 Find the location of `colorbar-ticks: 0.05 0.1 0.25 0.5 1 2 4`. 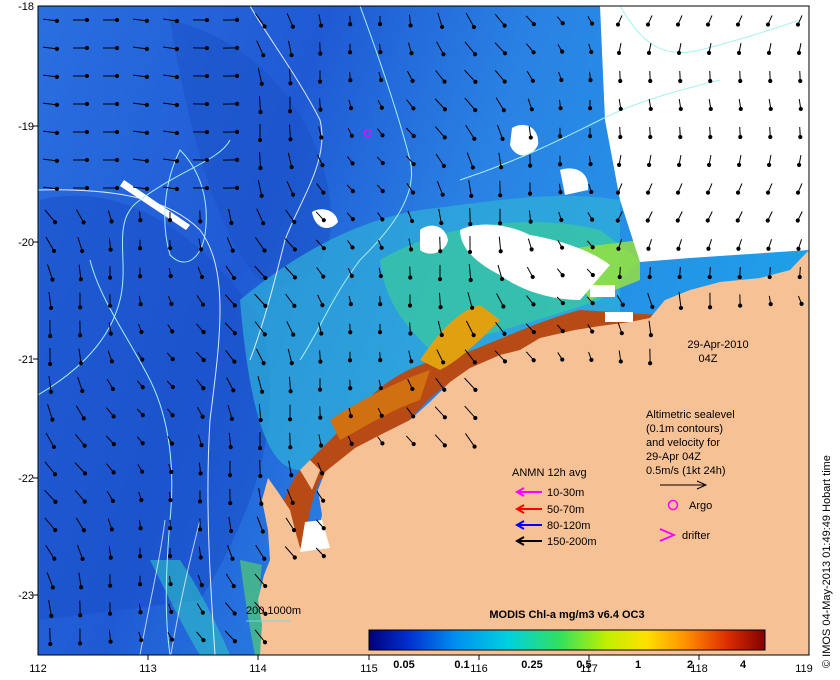

colorbar-ticks: 0.05 0.1 0.25 0.5 1 2 4 is located at coordinates (570, 665).